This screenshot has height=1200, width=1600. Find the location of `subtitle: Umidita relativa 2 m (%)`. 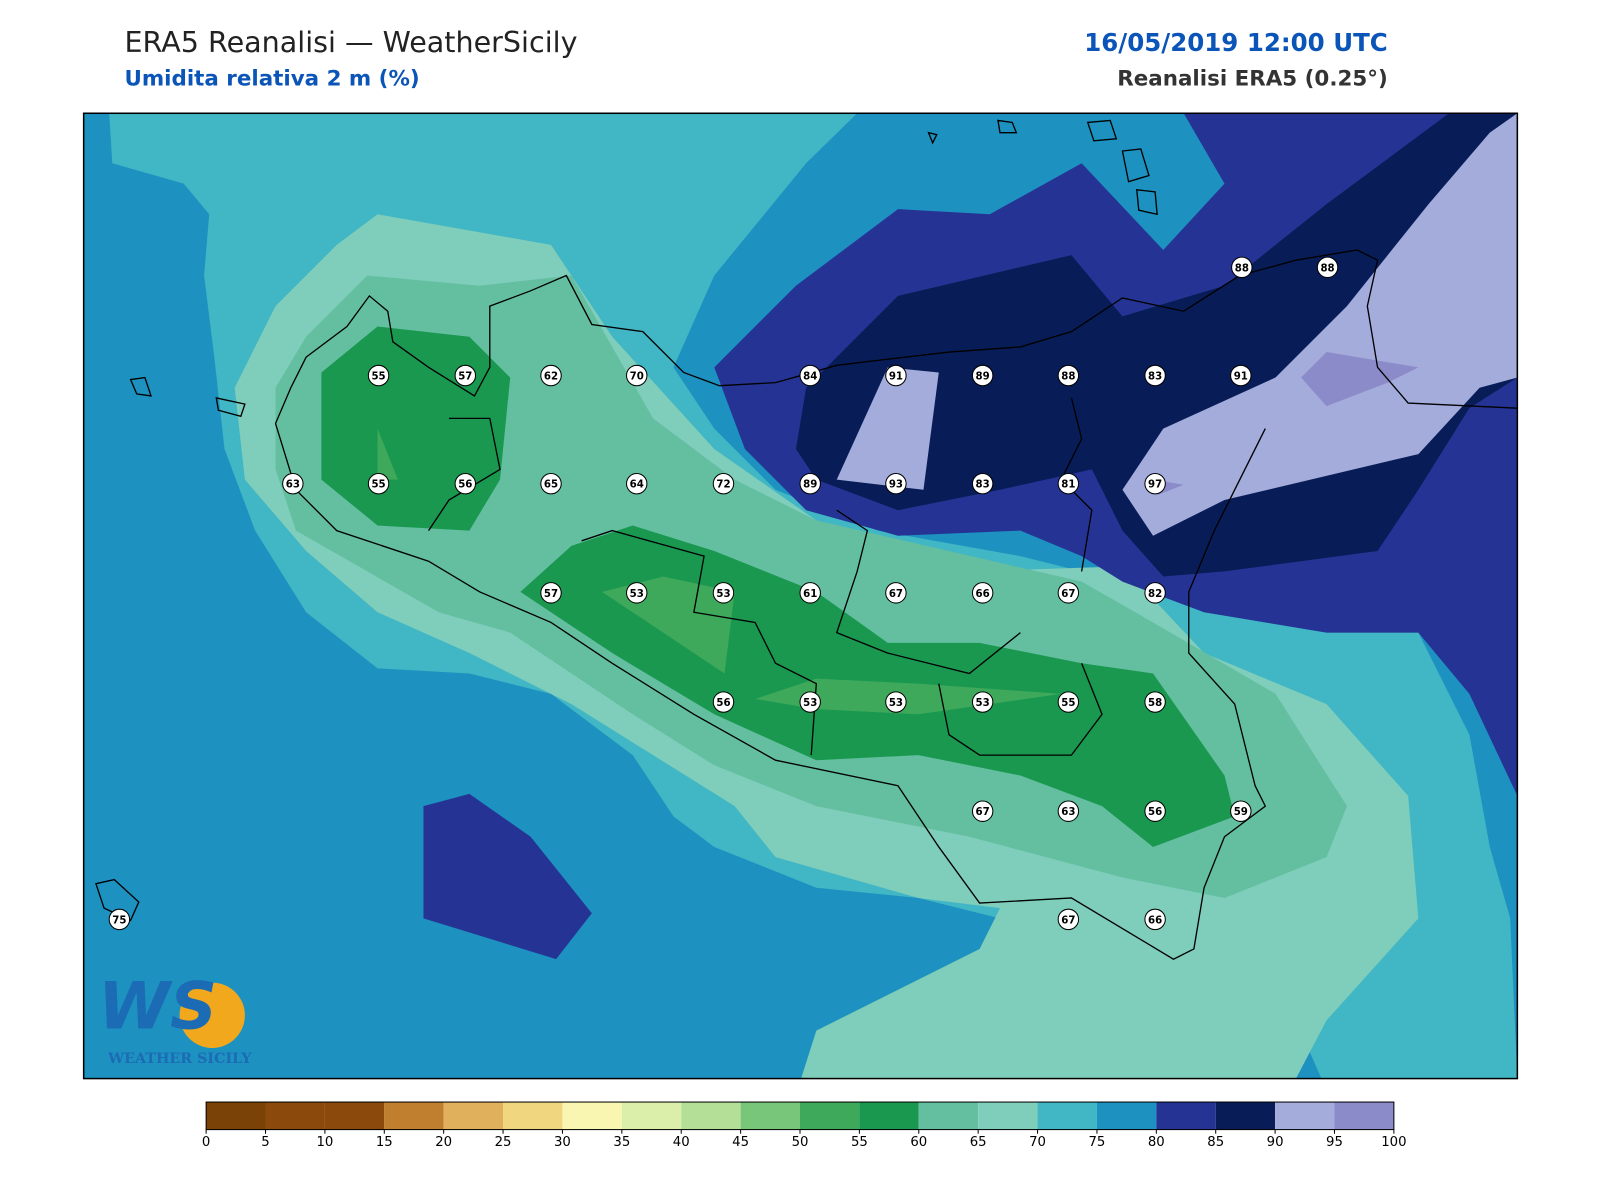

subtitle: Umidita relativa 2 m (%) is located at coordinates (271, 79).